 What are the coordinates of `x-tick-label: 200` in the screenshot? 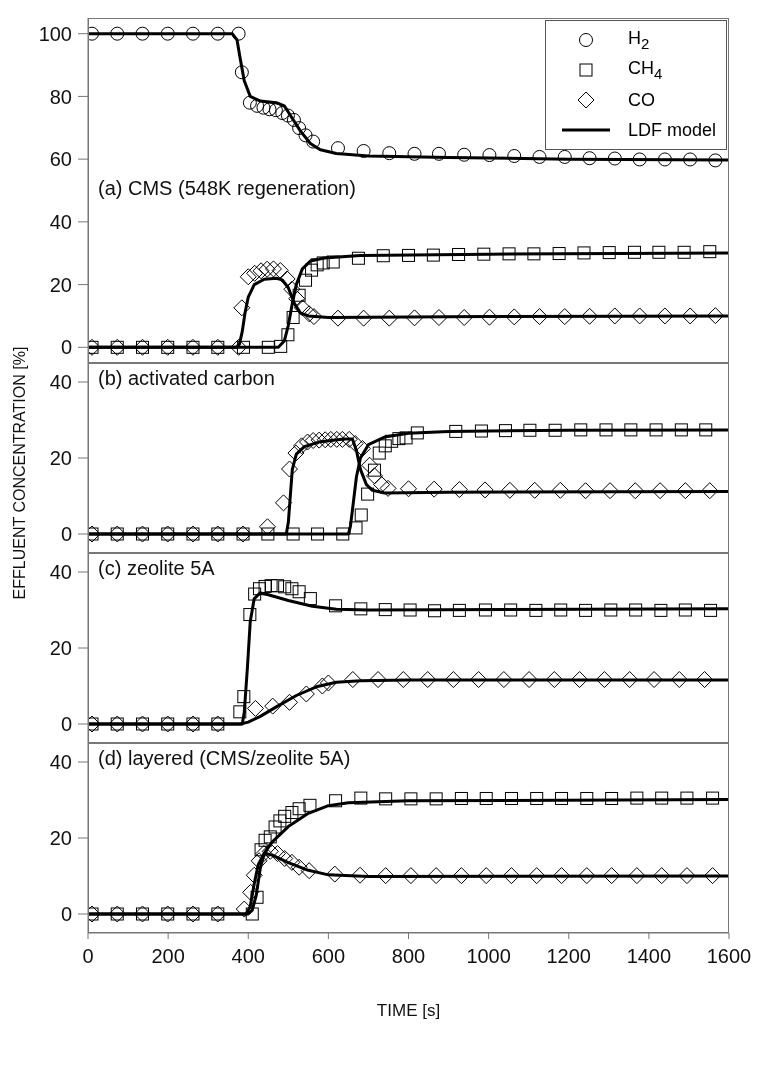 It's located at (168, 956).